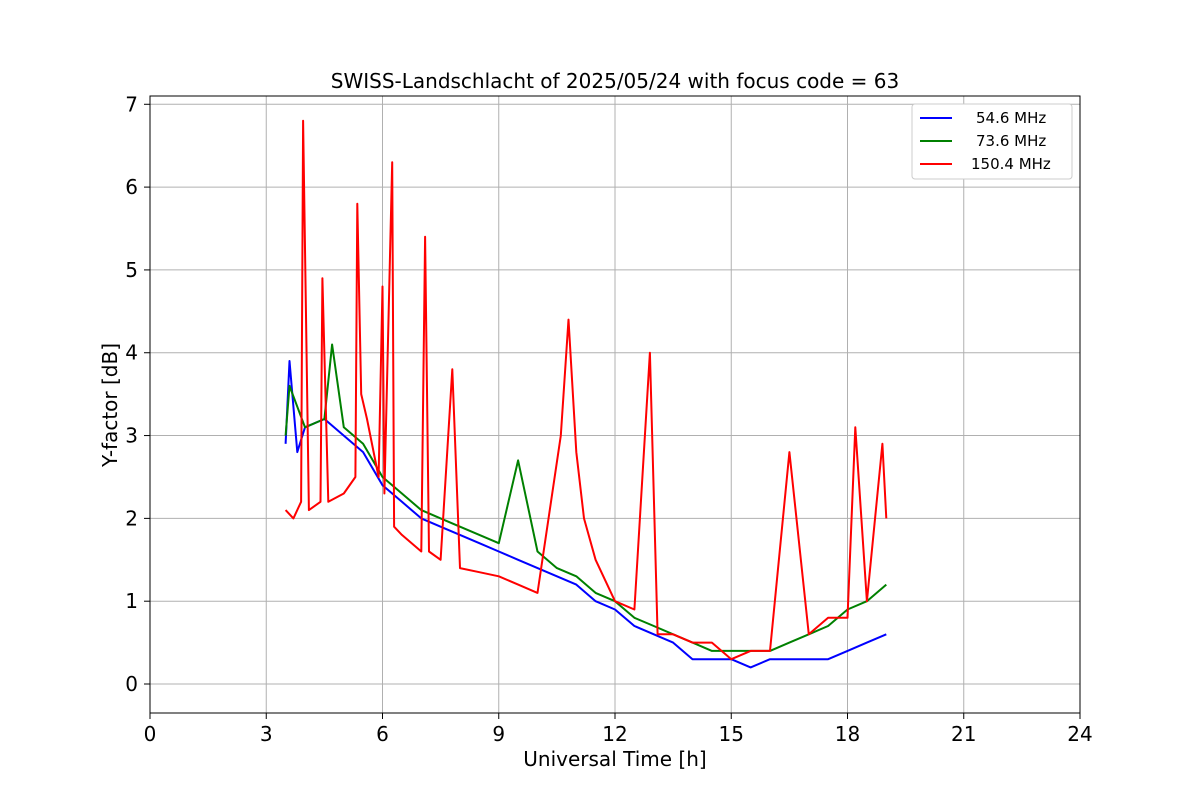 This screenshot has height=800, width=1200. I want to click on legend-label-73-6: 73.6 MHz, so click(1011, 141).